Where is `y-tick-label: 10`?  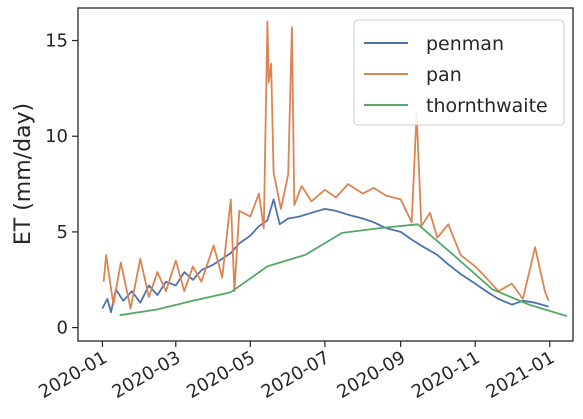
y-tick-label: 10 is located at coordinates (56, 136).